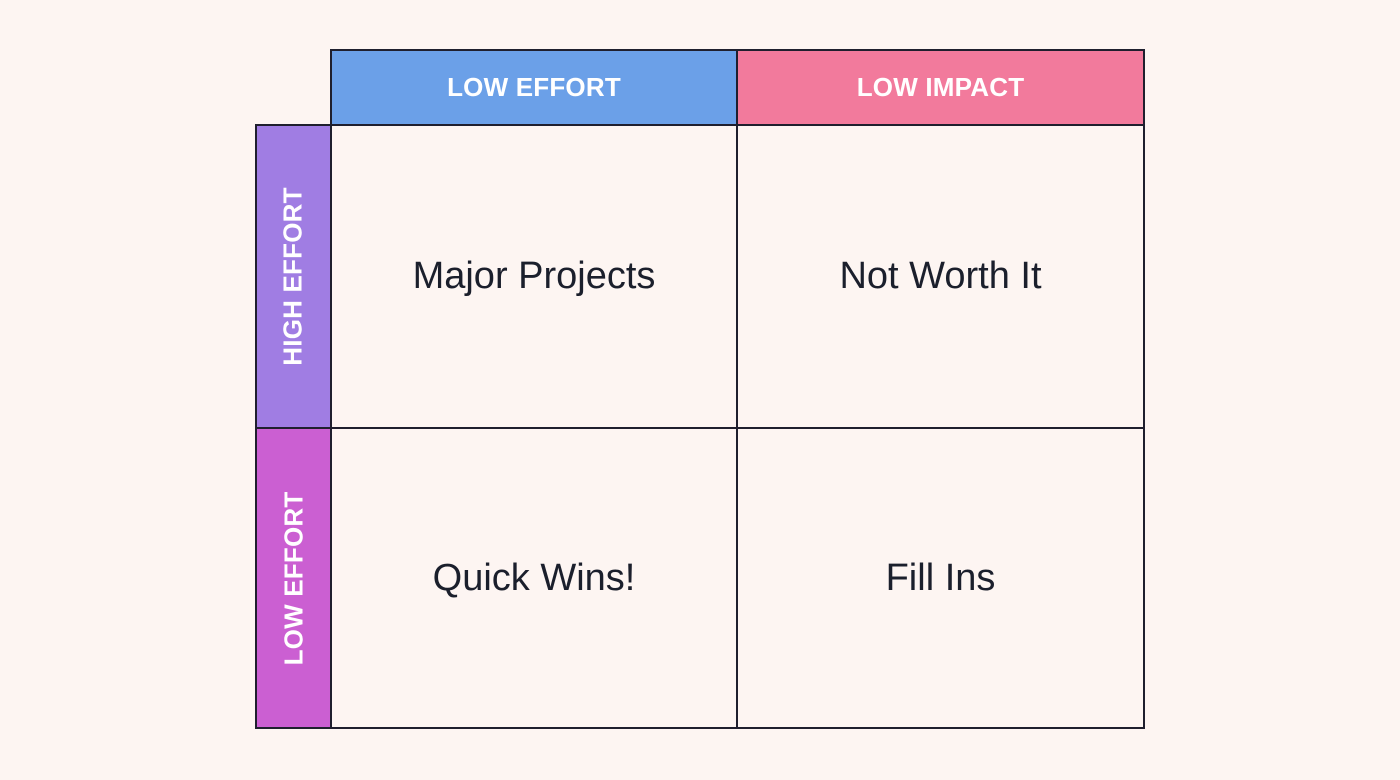  I want to click on quadrant-label: Not Worth It, so click(940, 276).